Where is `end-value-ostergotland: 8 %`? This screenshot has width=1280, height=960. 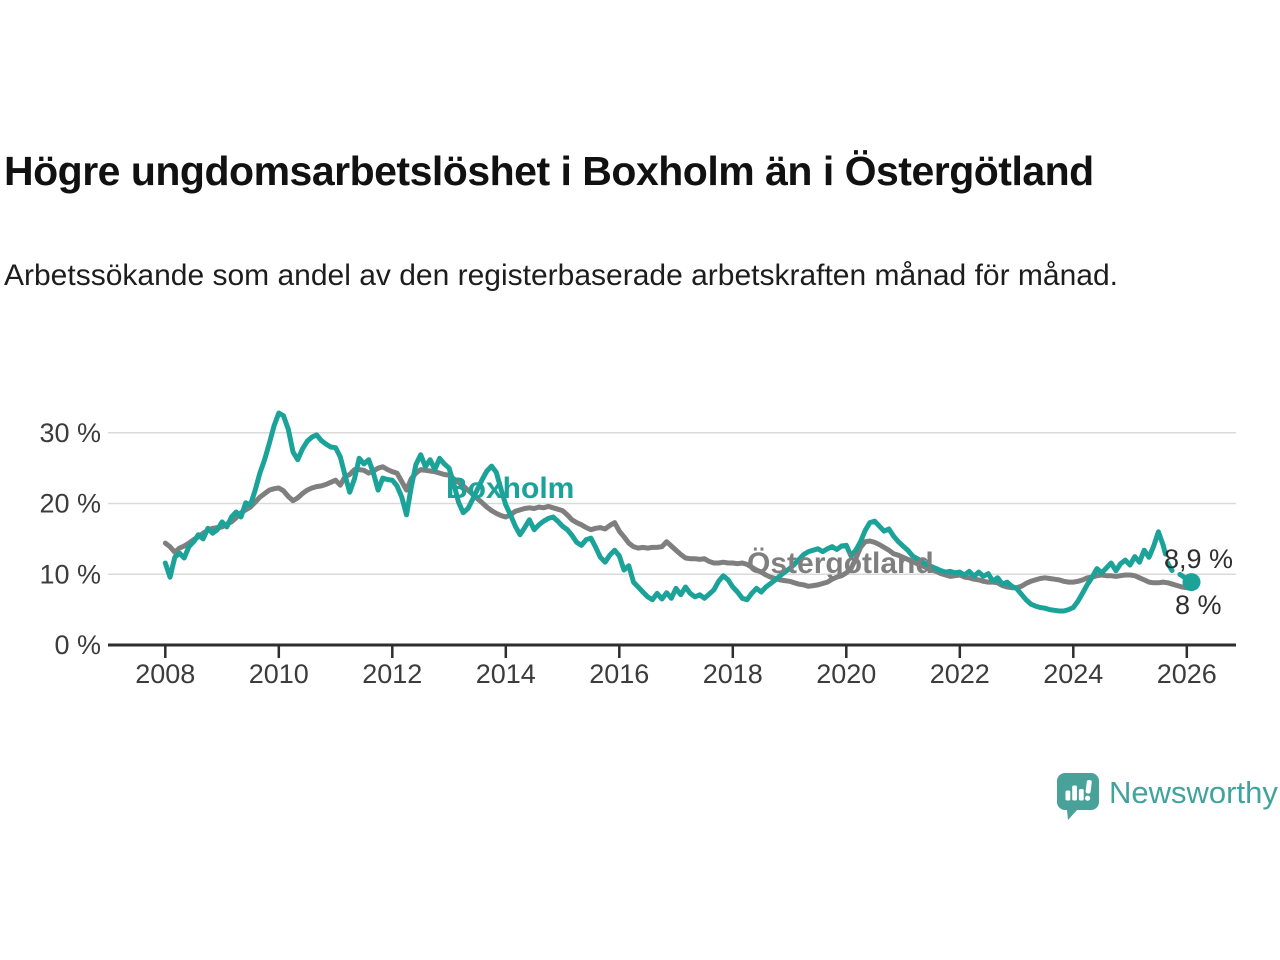
end-value-ostergotland: 8 % is located at coordinates (1198, 605).